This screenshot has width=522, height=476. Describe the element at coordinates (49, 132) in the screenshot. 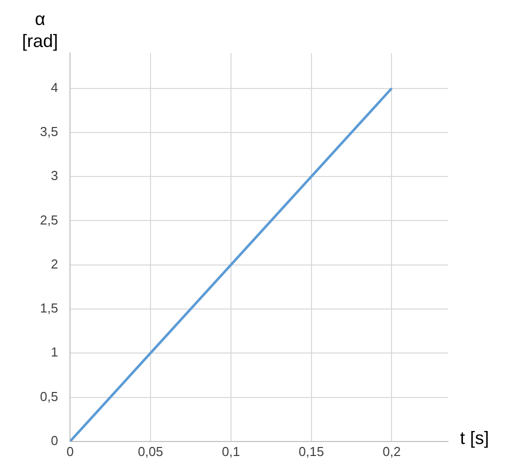

I see `y-tick-label: 3,5` at that location.